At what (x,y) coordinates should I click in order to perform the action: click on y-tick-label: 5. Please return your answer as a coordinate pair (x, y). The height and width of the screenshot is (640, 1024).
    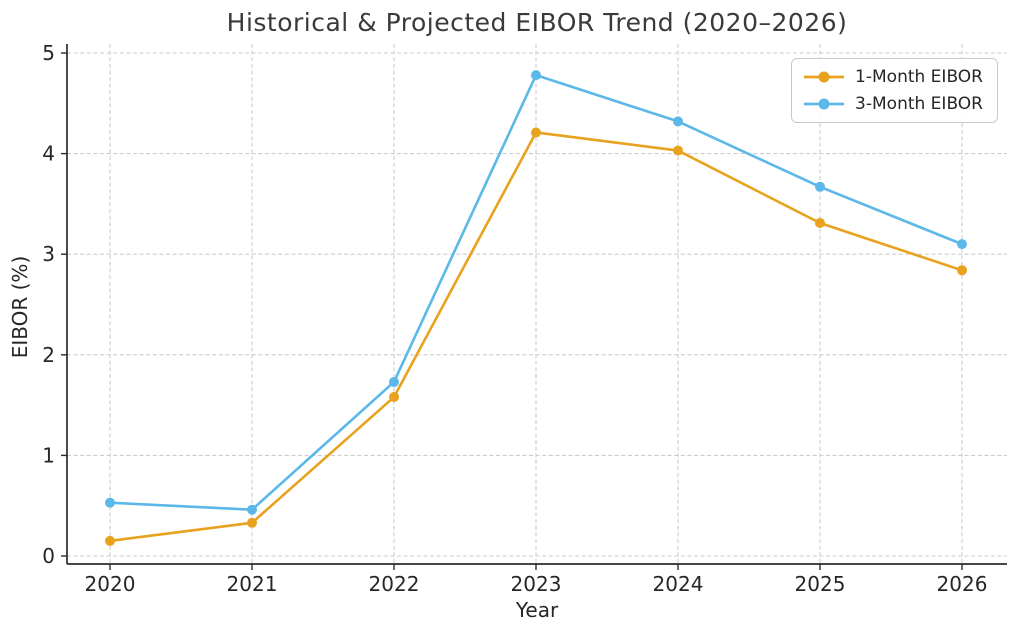
    Looking at the image, I should click on (48, 53).